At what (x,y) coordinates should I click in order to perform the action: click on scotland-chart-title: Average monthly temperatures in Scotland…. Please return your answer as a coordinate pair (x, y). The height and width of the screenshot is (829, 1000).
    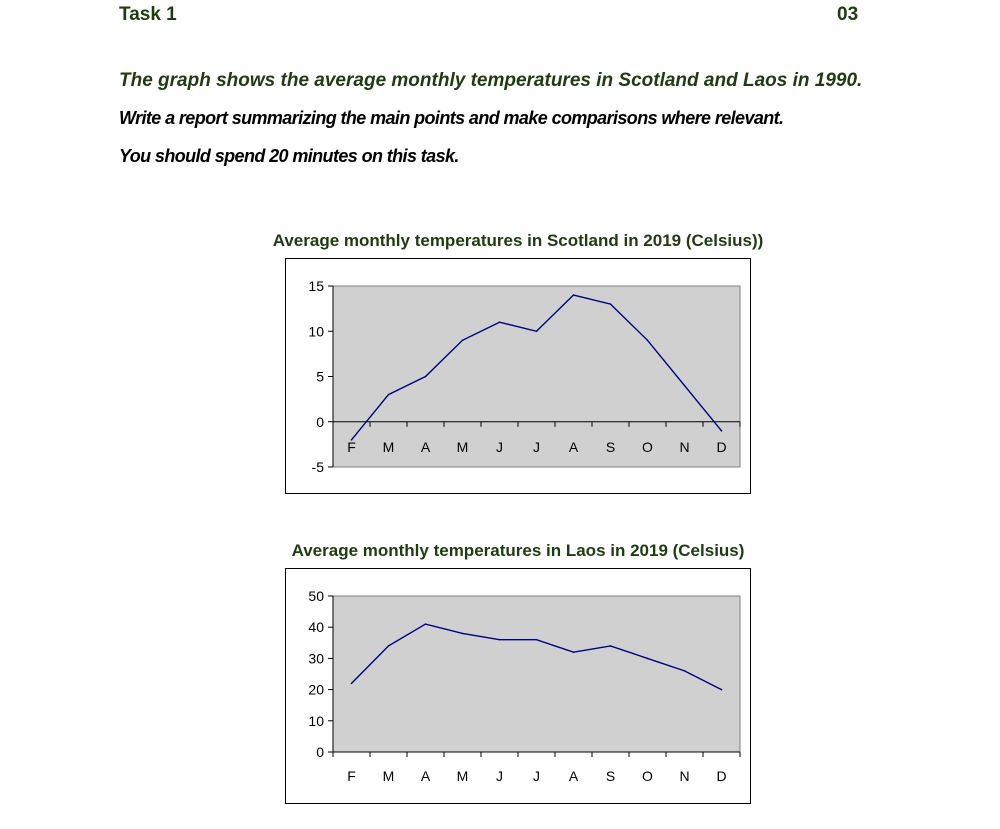
    Looking at the image, I should click on (518, 240).